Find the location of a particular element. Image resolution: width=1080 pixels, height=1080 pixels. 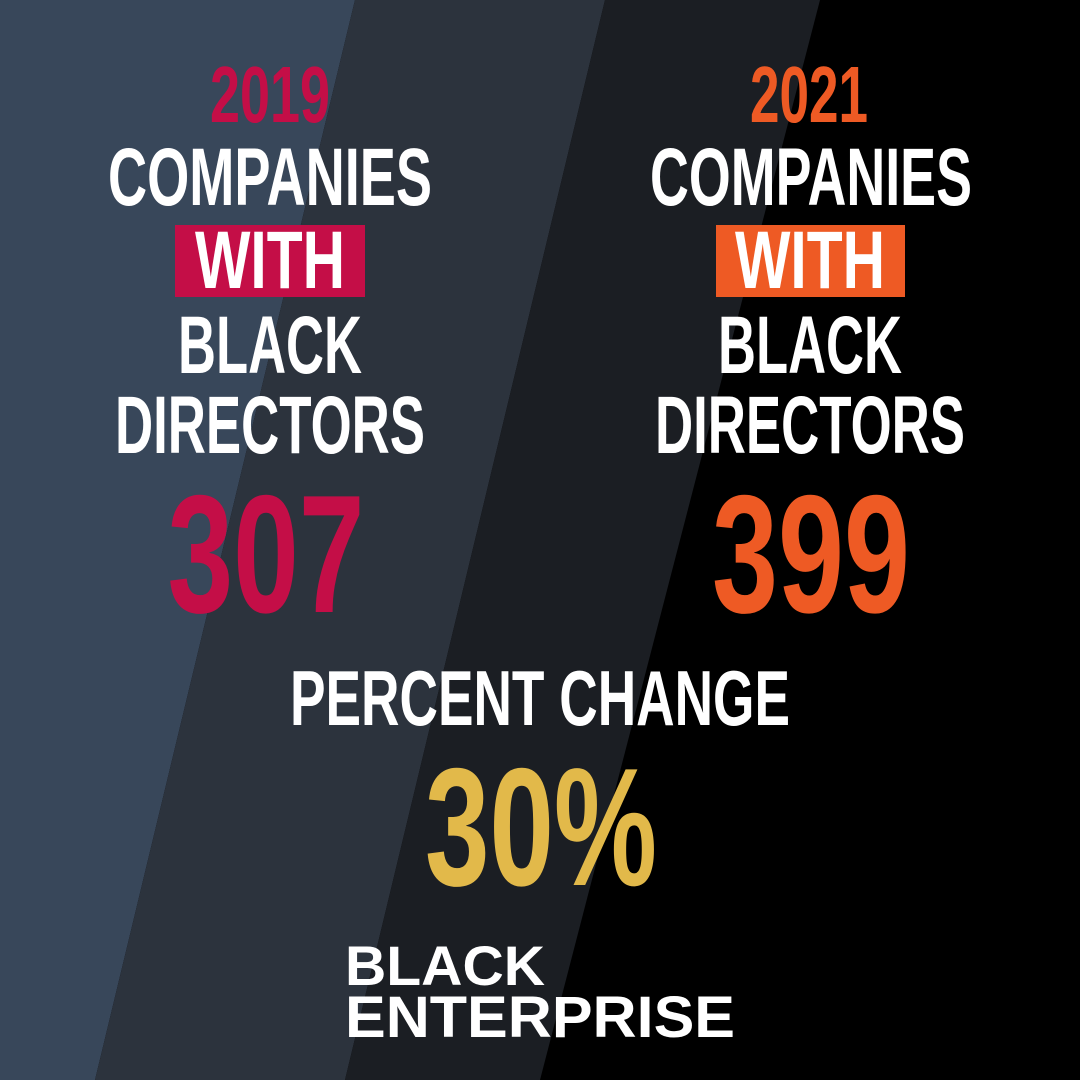

logo-line: BLACK is located at coordinates (445, 965).